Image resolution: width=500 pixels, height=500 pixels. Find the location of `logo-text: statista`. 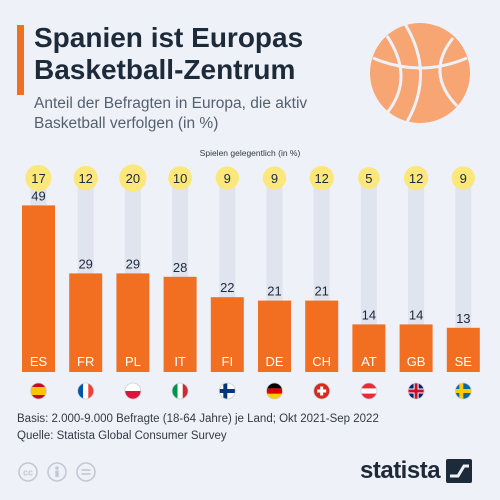

logo-text: statista is located at coordinates (400, 470).